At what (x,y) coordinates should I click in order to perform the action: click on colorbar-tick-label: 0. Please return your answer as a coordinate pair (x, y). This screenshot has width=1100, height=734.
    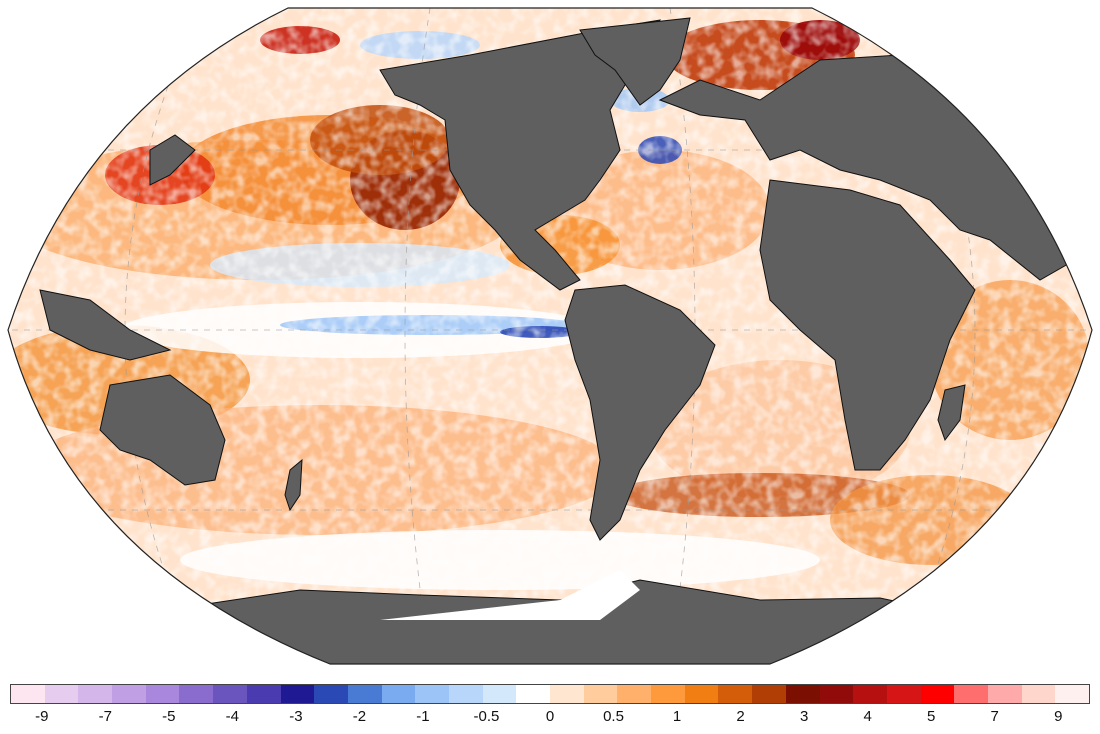
    Looking at the image, I should click on (550, 716).